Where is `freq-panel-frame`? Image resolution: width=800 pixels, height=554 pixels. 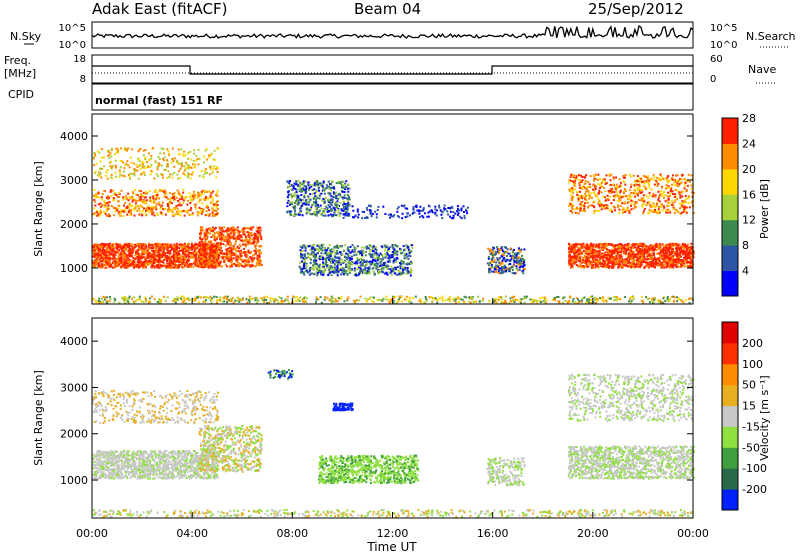 freq-panel-frame is located at coordinates (392, 69).